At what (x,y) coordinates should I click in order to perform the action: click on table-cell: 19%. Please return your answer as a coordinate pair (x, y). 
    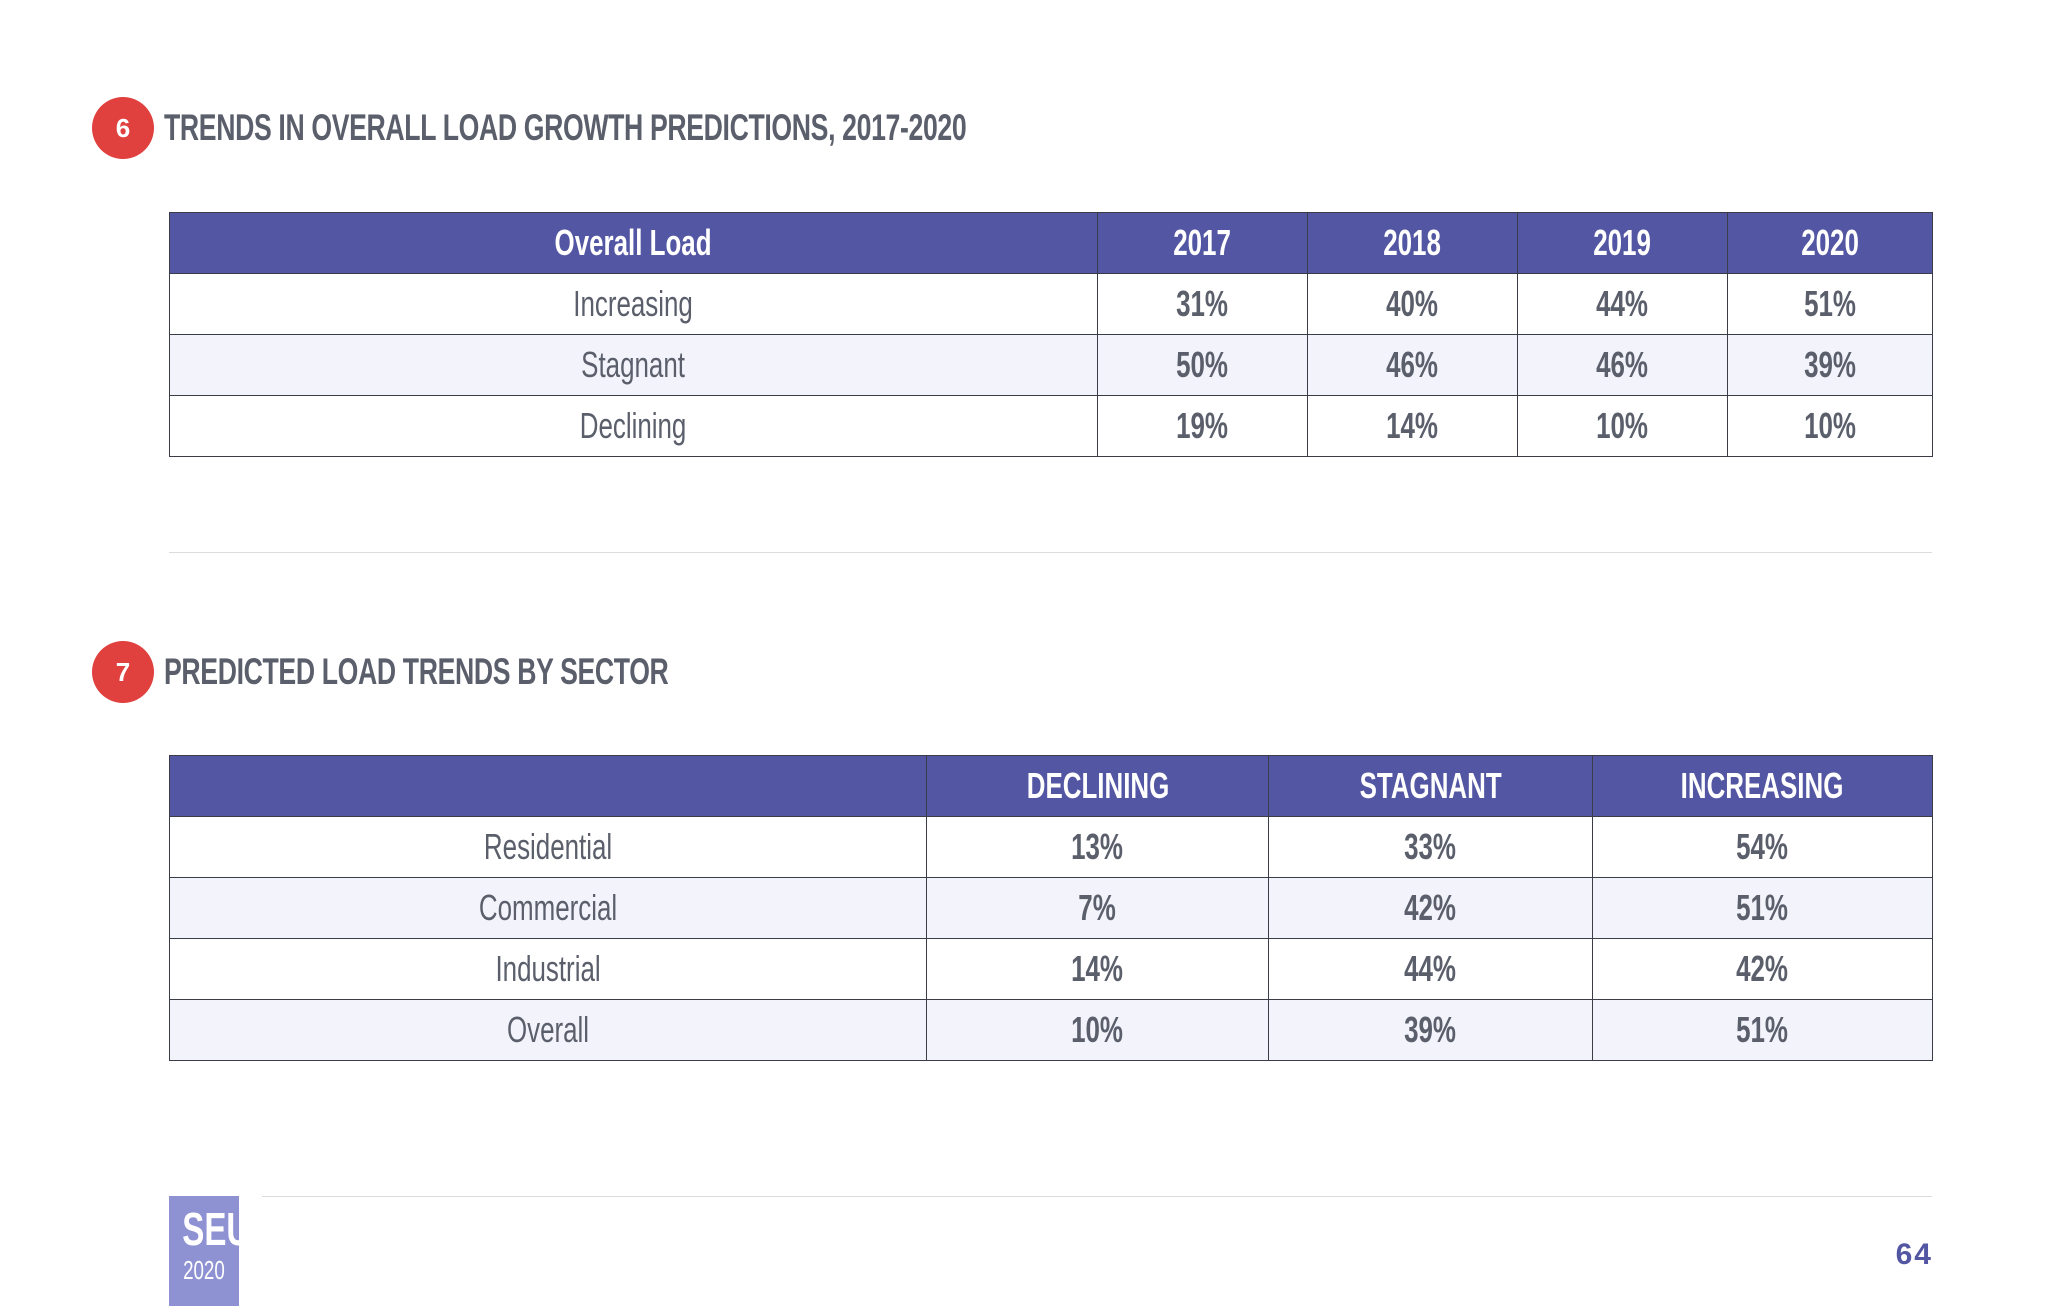
    Looking at the image, I should click on (1202, 426).